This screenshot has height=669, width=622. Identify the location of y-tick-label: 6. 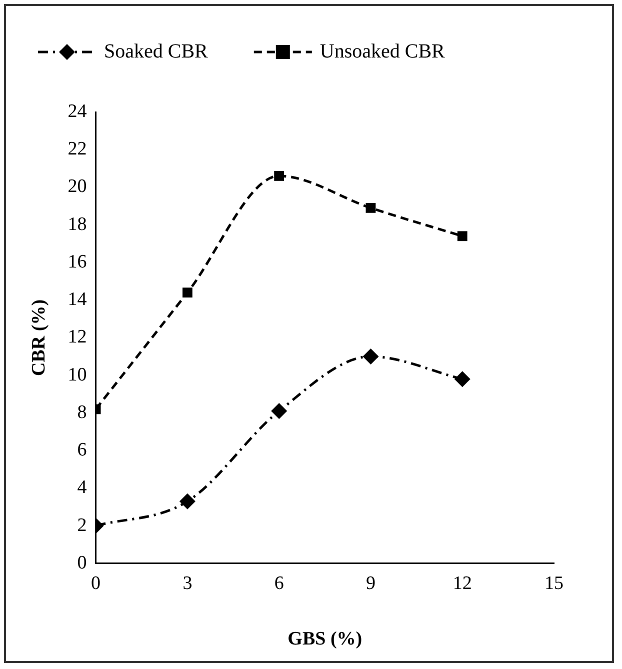
(82, 450).